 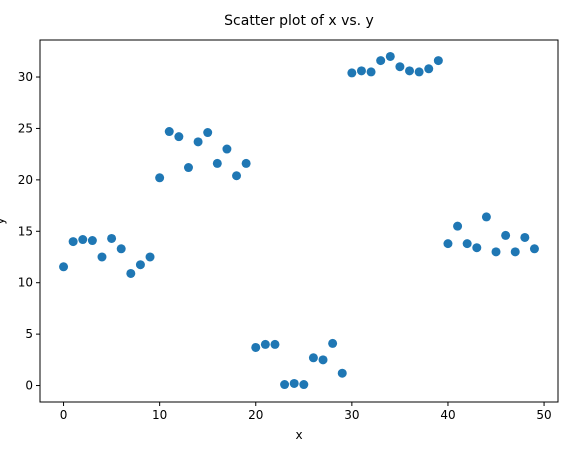 I want to click on y-tick-label: 0, so click(x=29, y=386).